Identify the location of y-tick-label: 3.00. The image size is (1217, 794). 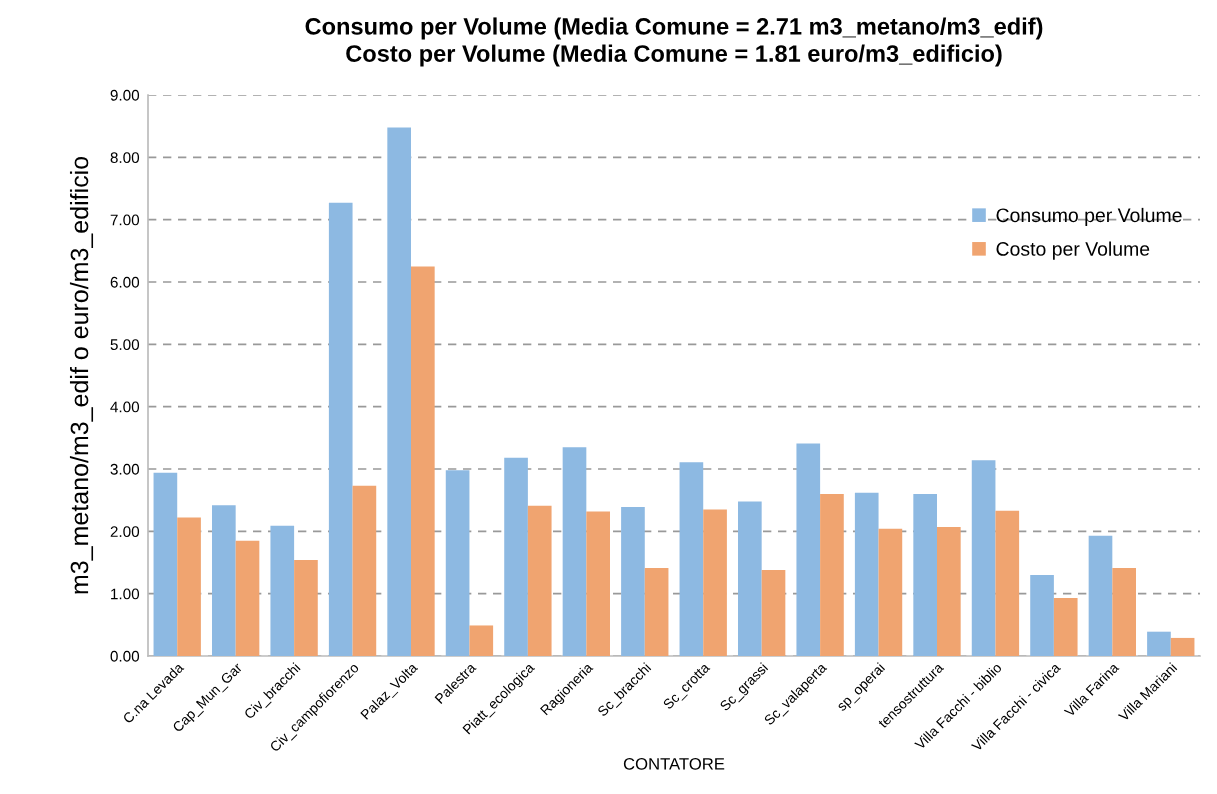
(125, 469).